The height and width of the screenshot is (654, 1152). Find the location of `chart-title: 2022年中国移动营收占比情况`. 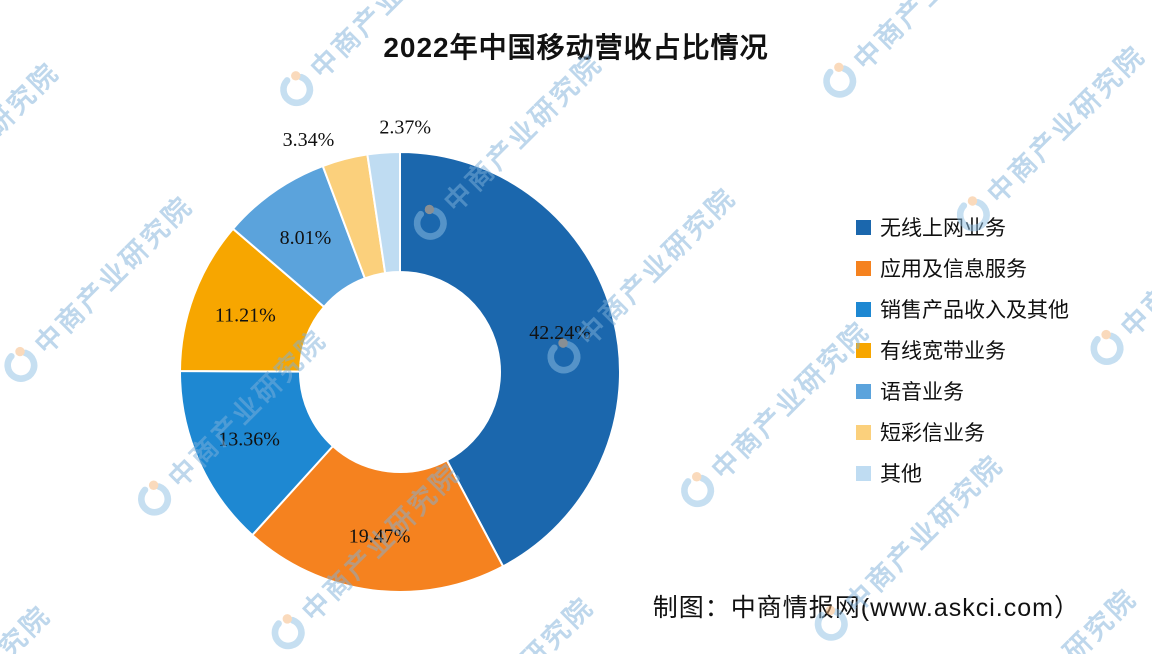

chart-title: 2022年中国移动营收占比情况 is located at coordinates (576, 47).